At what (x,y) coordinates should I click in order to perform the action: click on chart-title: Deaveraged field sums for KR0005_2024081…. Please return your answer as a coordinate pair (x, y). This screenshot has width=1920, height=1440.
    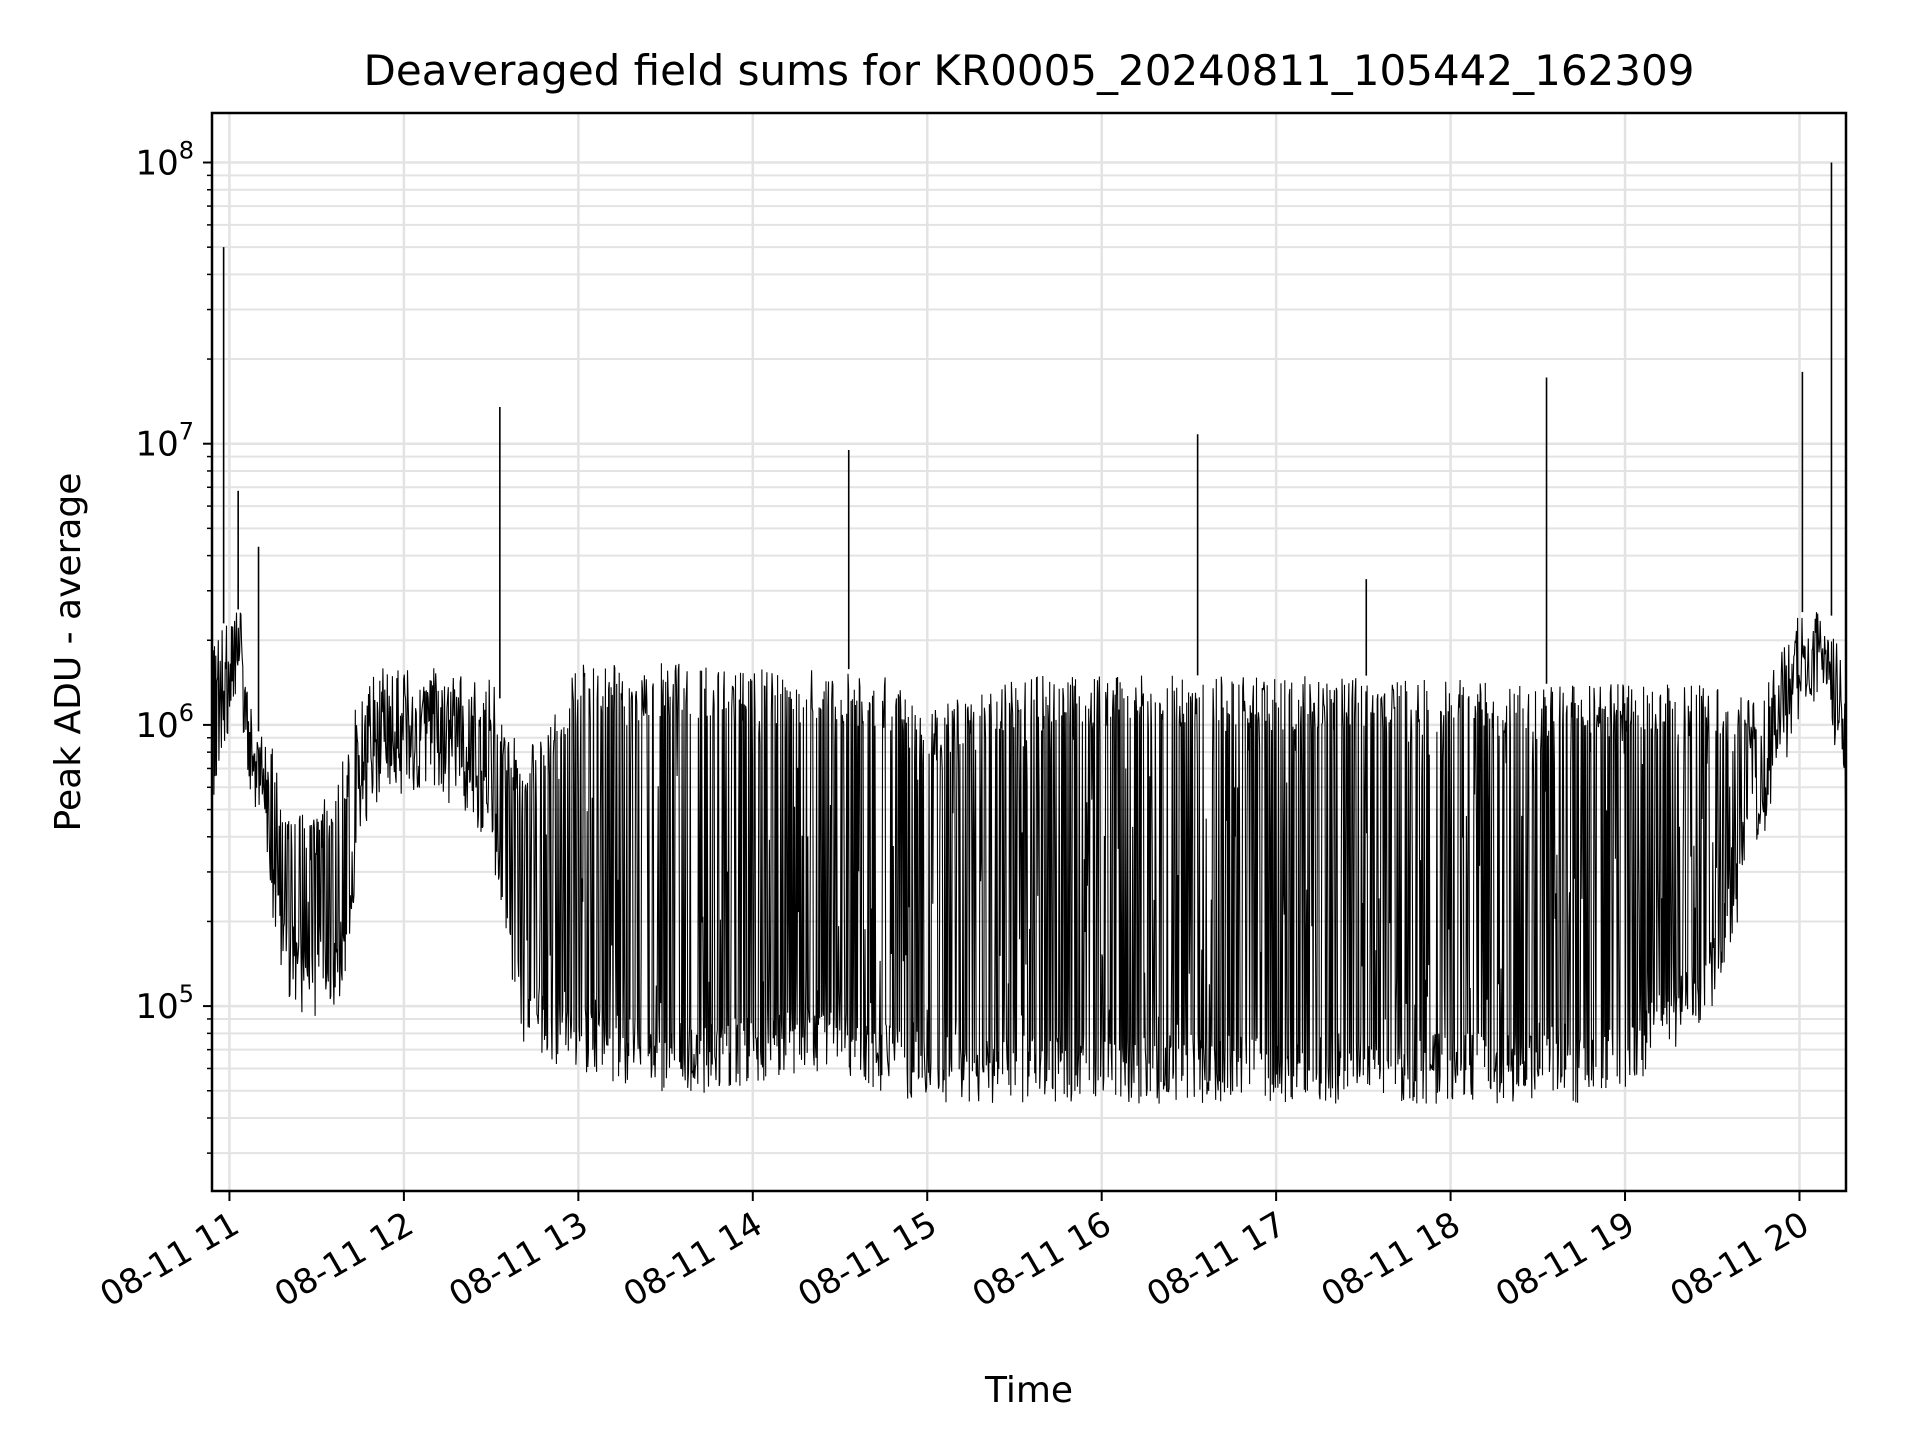
    Looking at the image, I should click on (1029, 70).